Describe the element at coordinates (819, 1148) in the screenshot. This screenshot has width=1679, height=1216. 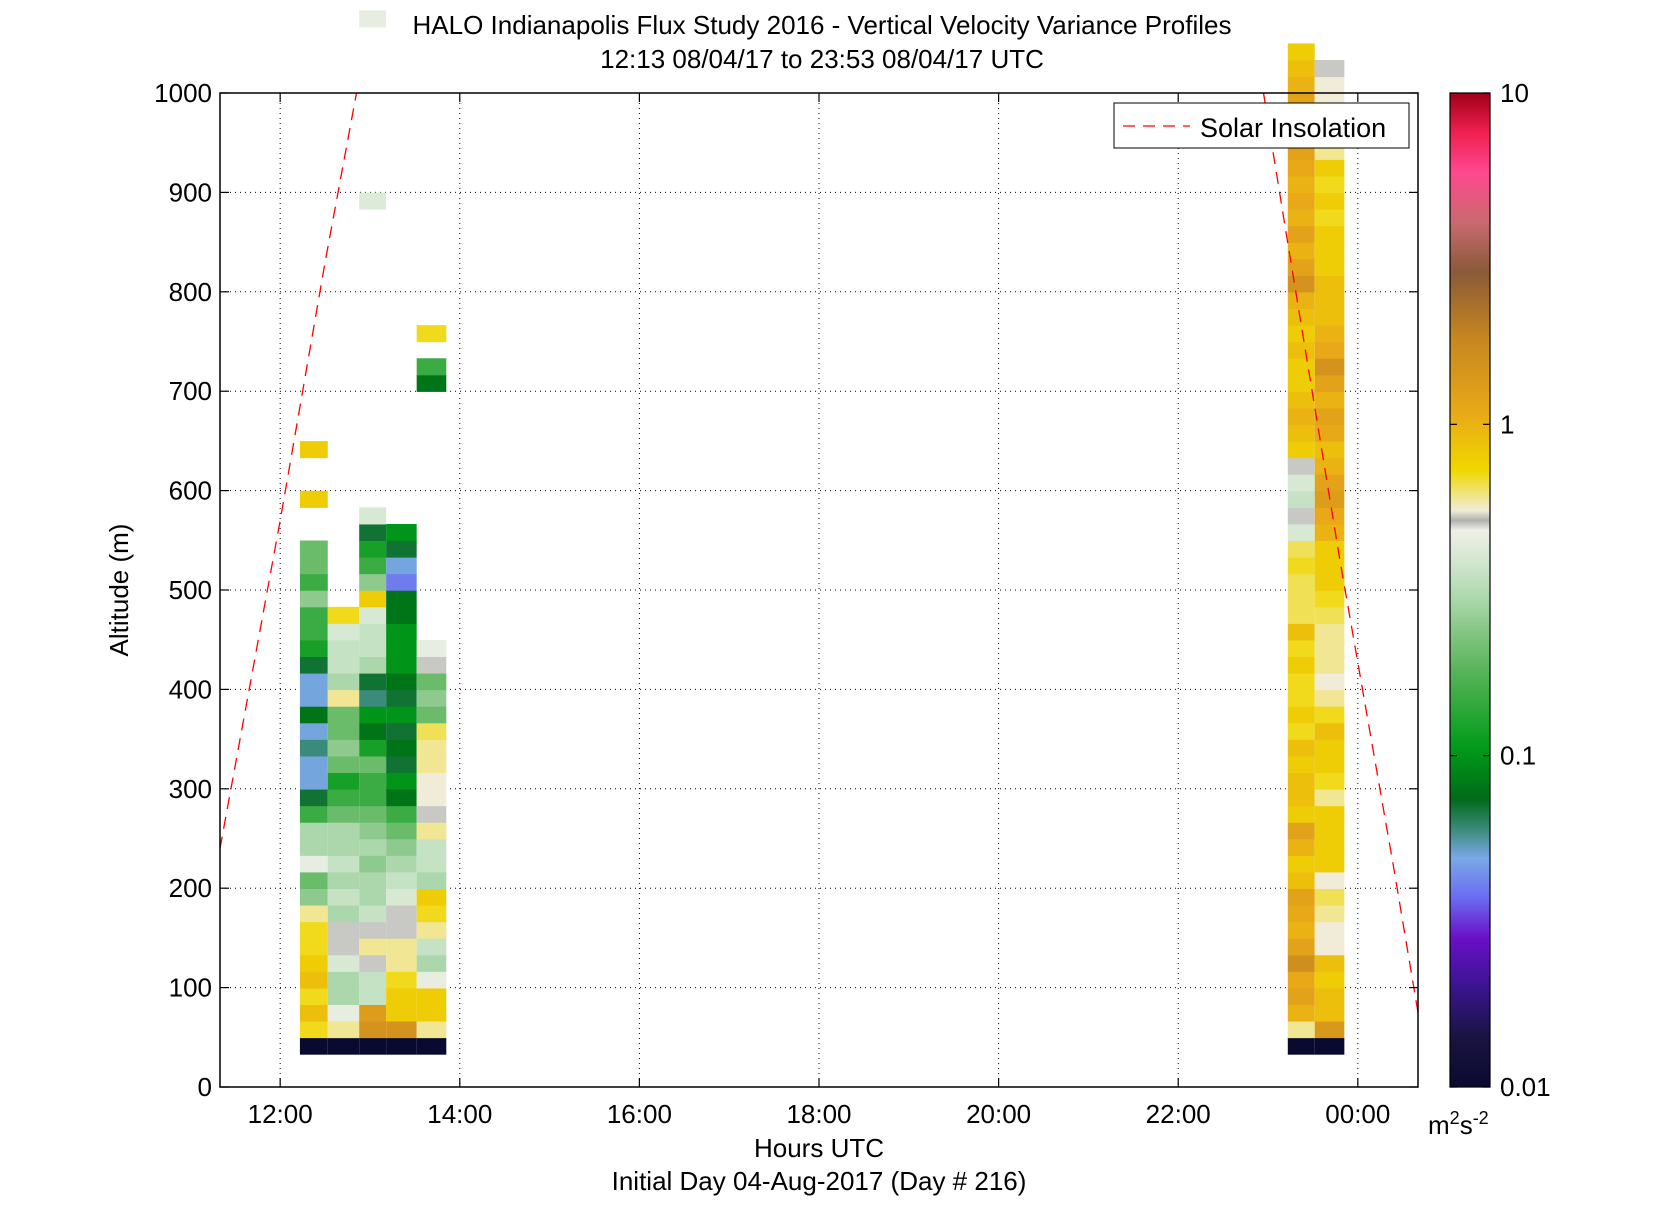
I see `x-axis-label: Hours UTC` at that location.